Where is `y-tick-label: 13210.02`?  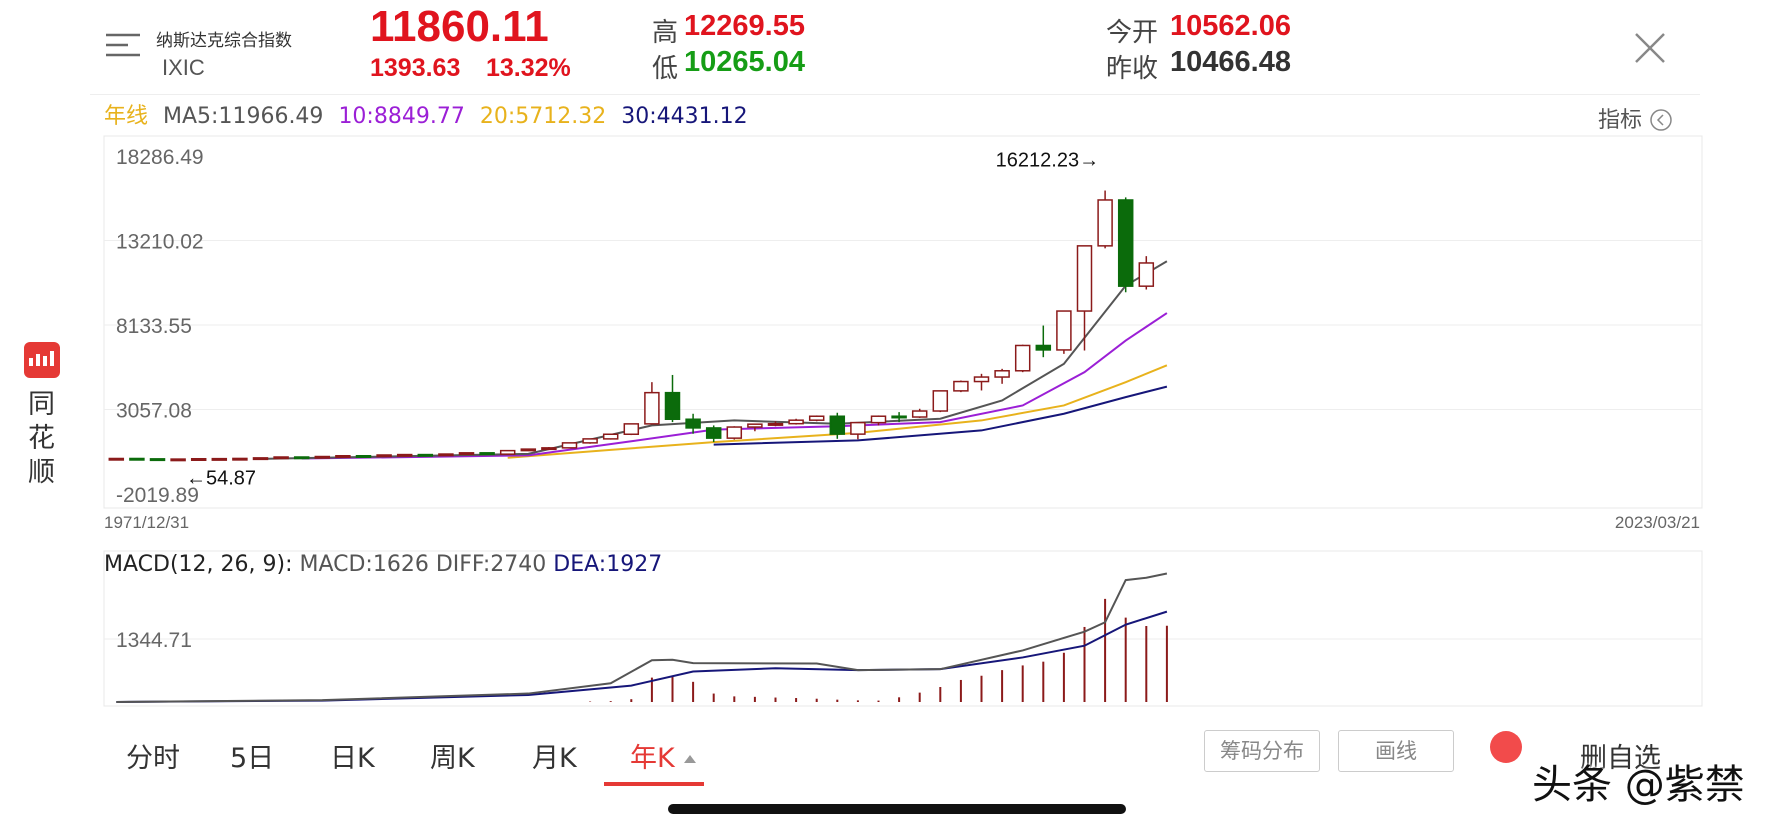 y-tick-label: 13210.02 is located at coordinates (160, 241).